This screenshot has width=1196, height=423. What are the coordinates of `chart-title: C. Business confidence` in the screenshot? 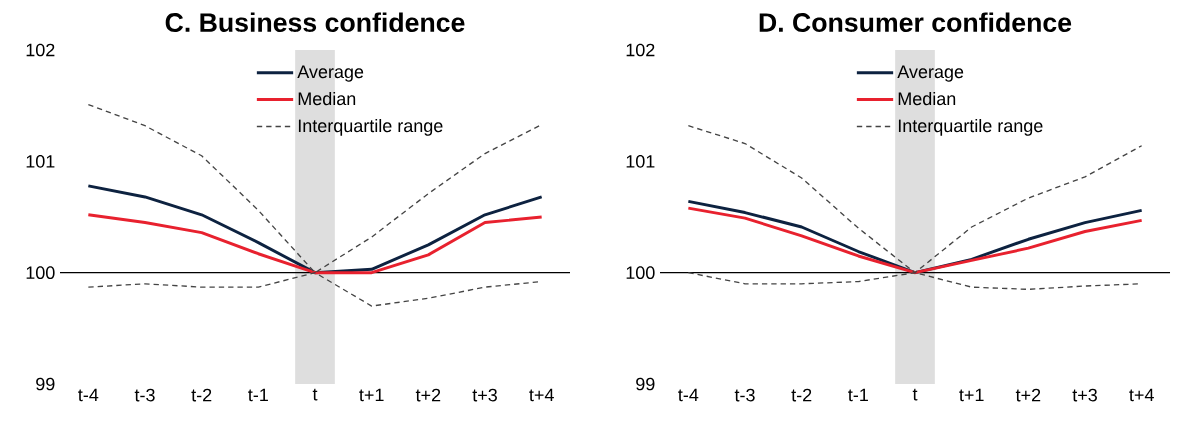 It's located at (315, 22).